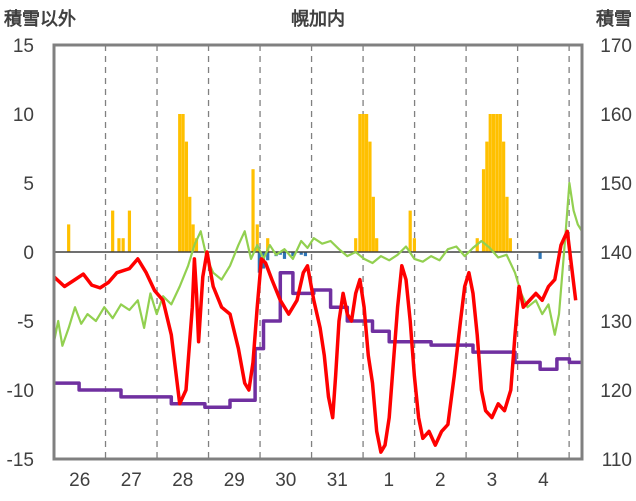  I want to click on y-left-tick: 0, so click(28, 253).